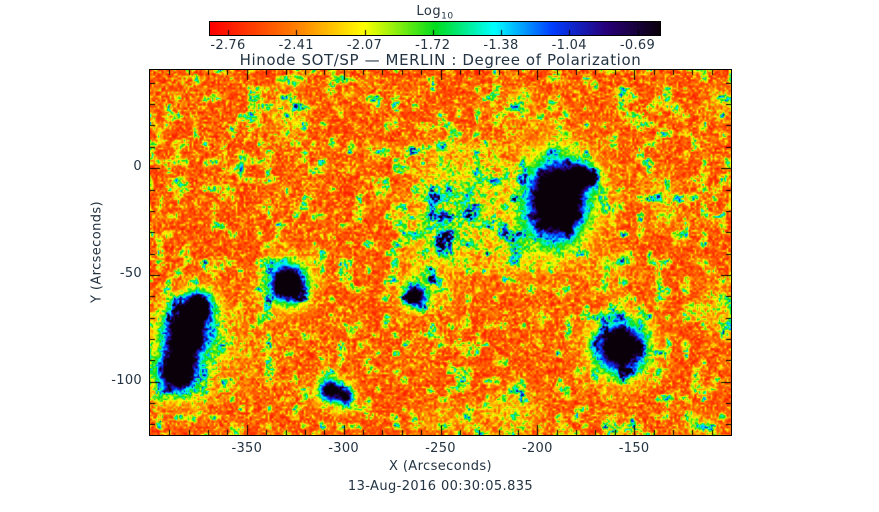 The image size is (879, 512). What do you see at coordinates (447, 16) in the screenshot?
I see `colorbar-title-subscript: 10` at bounding box center [447, 16].